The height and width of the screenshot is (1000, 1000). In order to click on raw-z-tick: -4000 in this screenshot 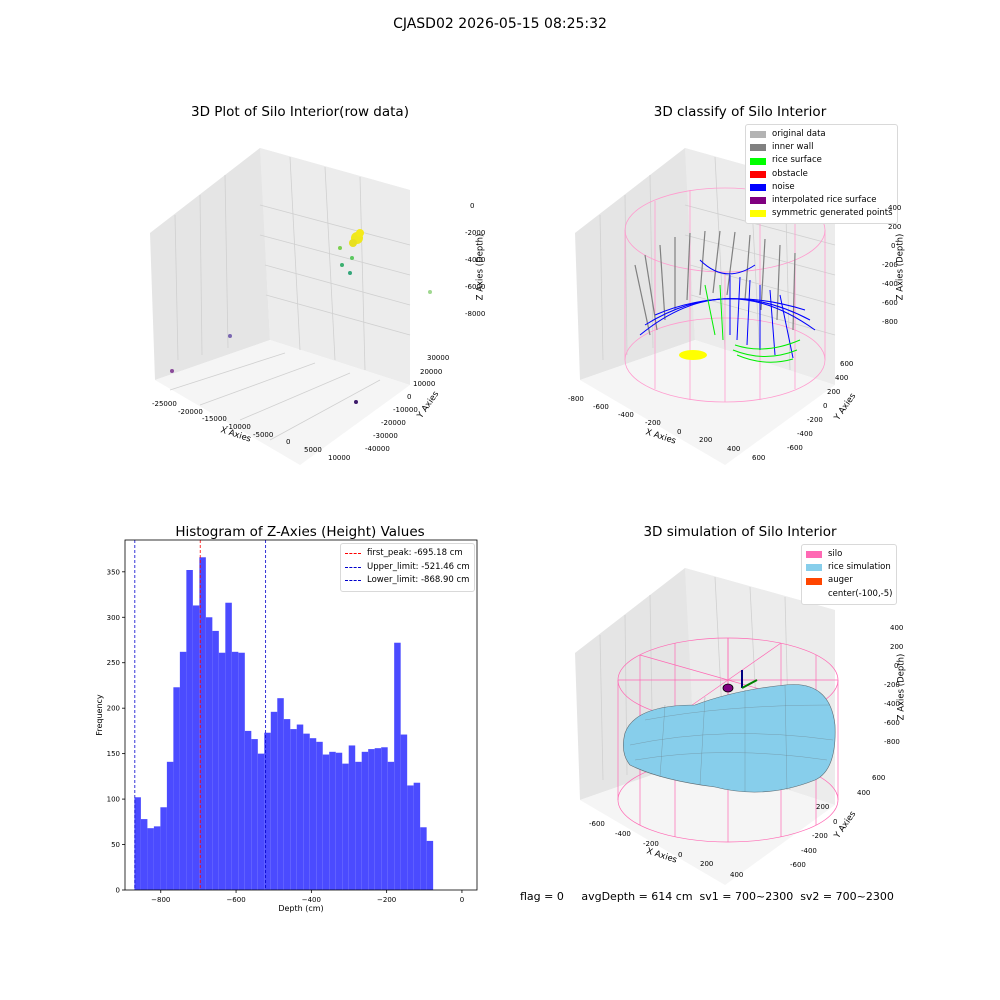, I will do `click(475, 260)`.